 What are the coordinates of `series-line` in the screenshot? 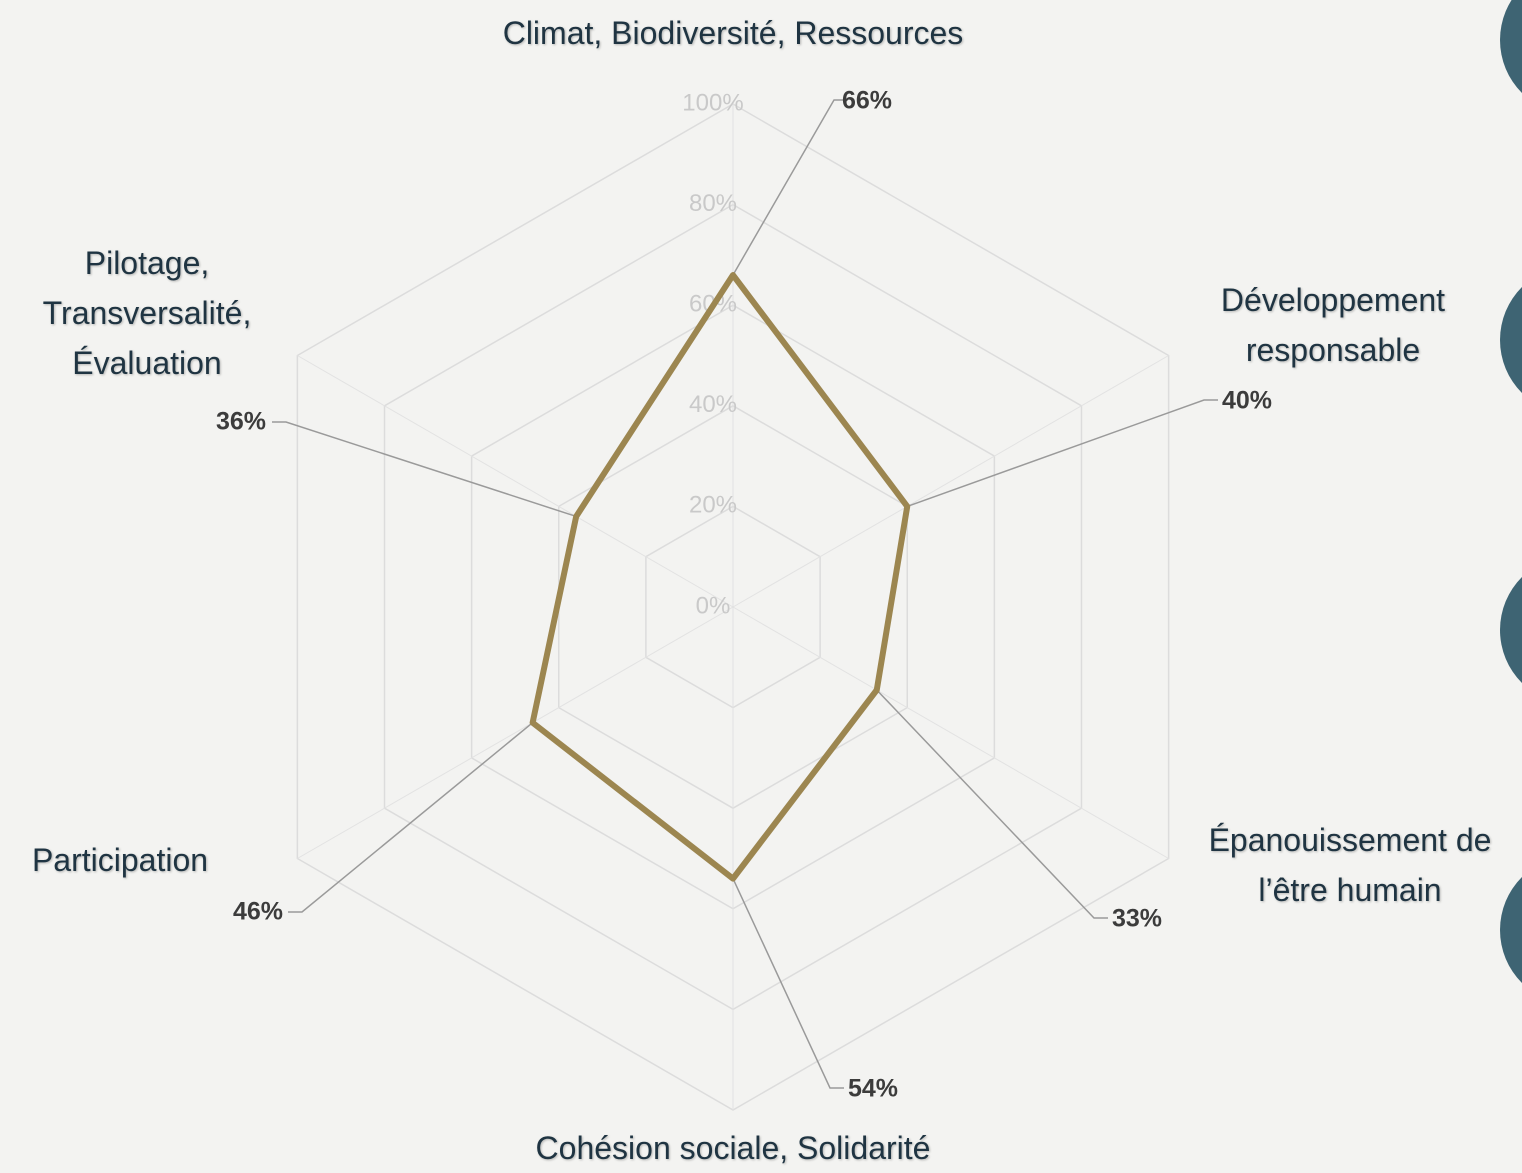 It's located at (720, 577).